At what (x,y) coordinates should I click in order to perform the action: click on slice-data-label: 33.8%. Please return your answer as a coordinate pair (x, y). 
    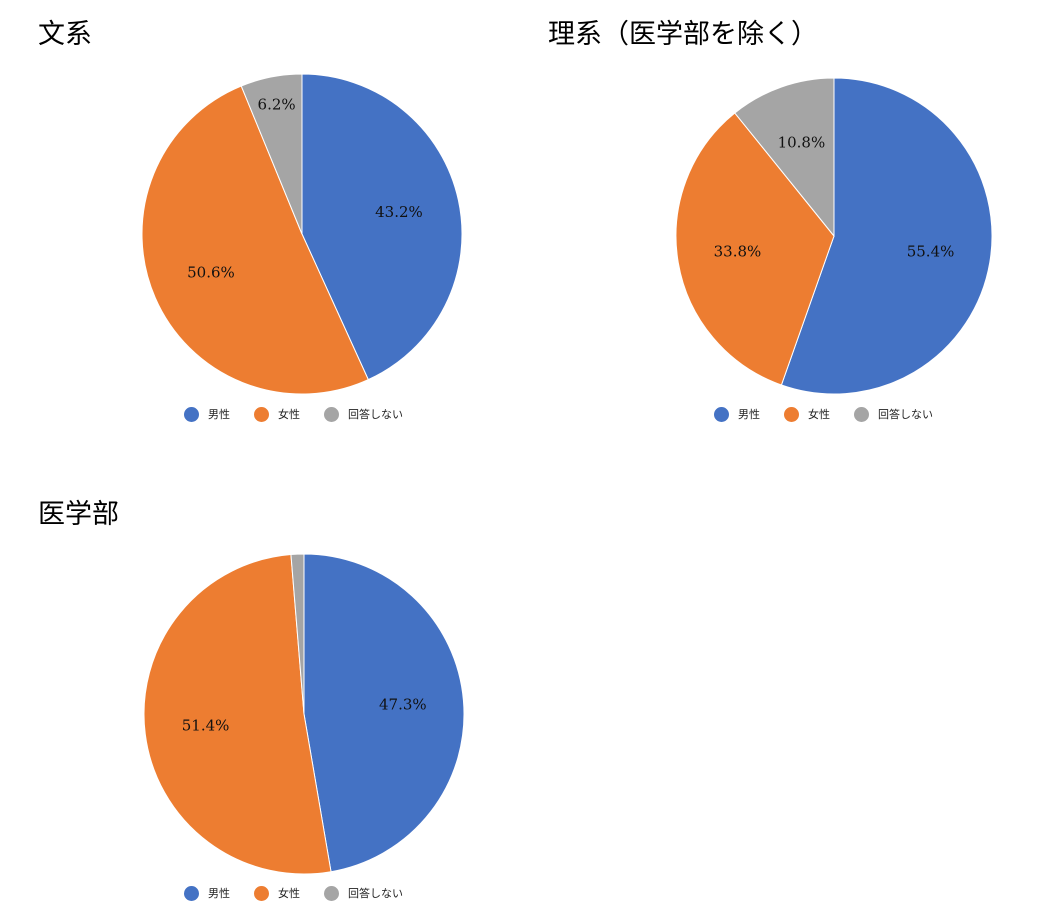
    Looking at the image, I should click on (738, 252).